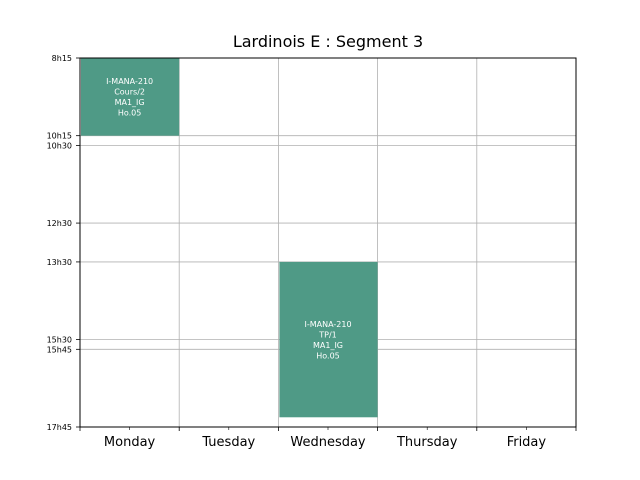 This screenshot has height=480, width=640. I want to click on y-tick-label: 17h45, so click(59, 427).